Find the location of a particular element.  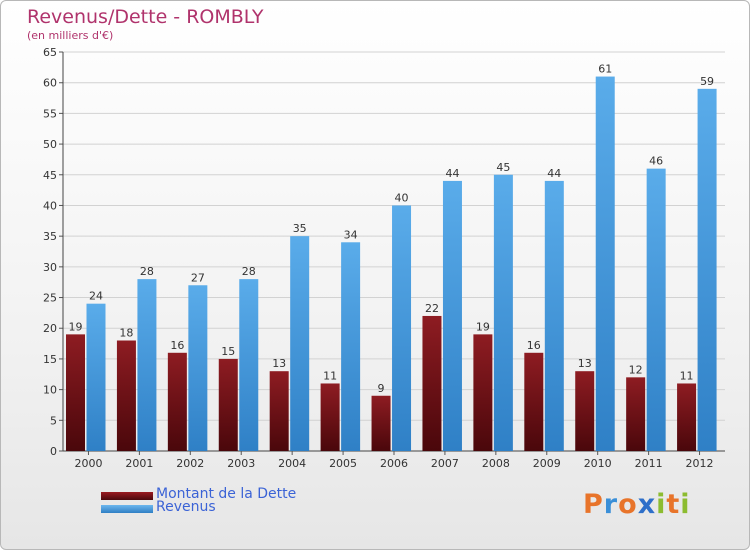

legend-label-revenue: Revenus is located at coordinates (186, 507).